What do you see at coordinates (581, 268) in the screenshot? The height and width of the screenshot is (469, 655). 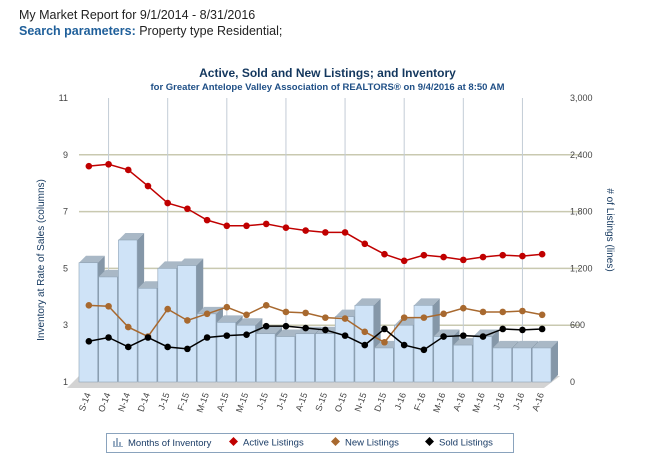 I see `y2-tick-label: 1,200` at bounding box center [581, 268].